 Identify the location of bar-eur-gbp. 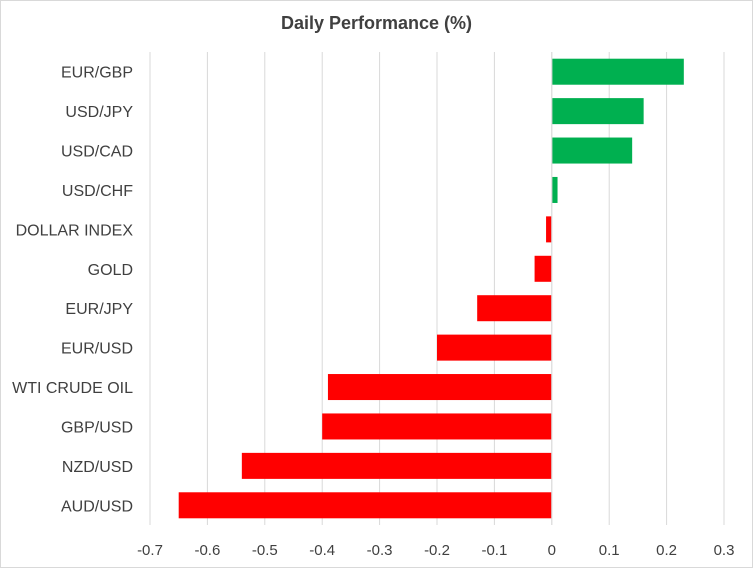
(617, 71).